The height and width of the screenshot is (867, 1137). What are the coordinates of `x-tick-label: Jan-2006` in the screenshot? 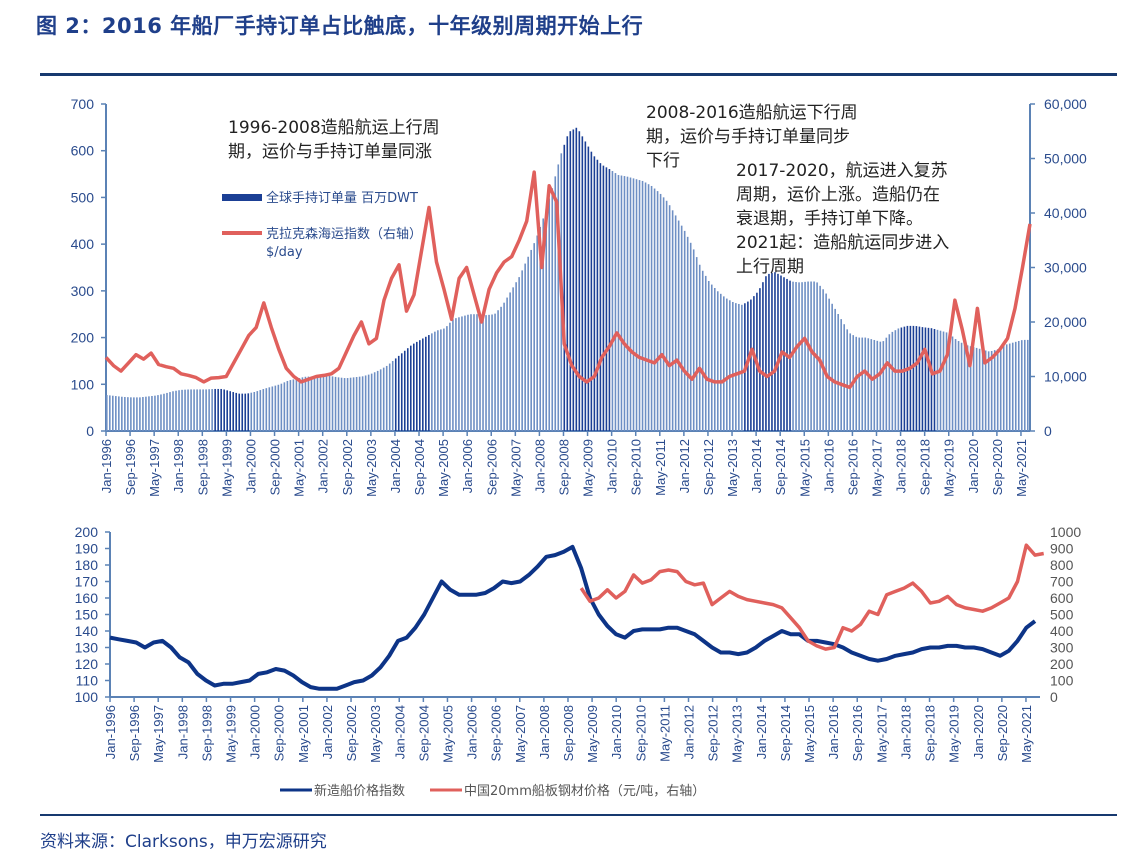 It's located at (467, 466).